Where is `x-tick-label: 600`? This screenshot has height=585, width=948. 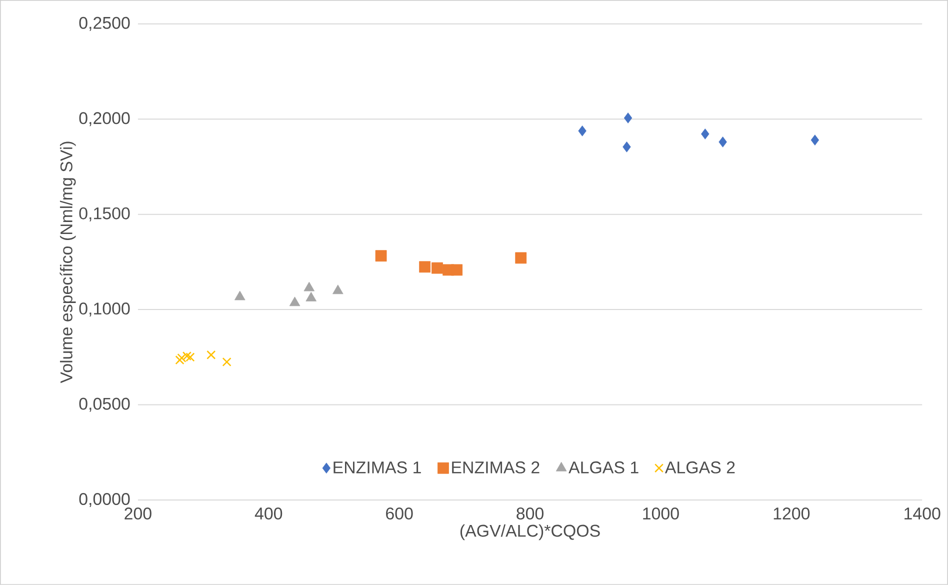
x-tick-label: 600 is located at coordinates (399, 514).